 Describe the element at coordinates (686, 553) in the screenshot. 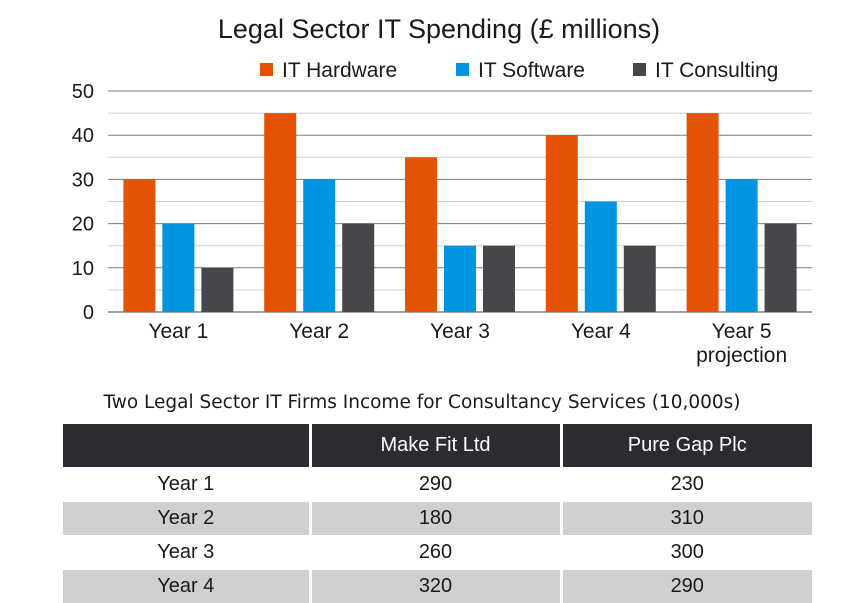

I see `cell-pure-gap: 300` at that location.